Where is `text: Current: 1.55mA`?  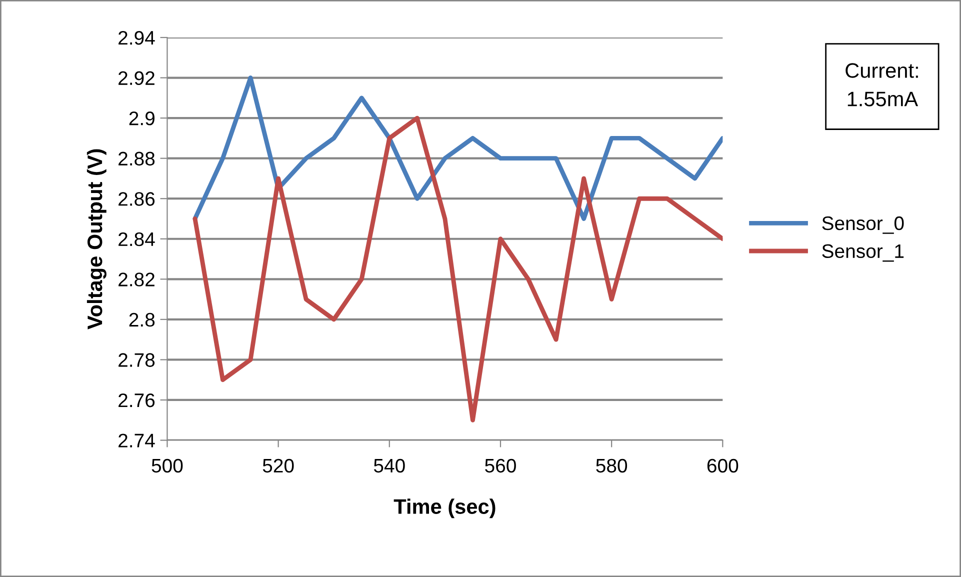
text: Current: 1.55mA is located at coordinates (882, 84).